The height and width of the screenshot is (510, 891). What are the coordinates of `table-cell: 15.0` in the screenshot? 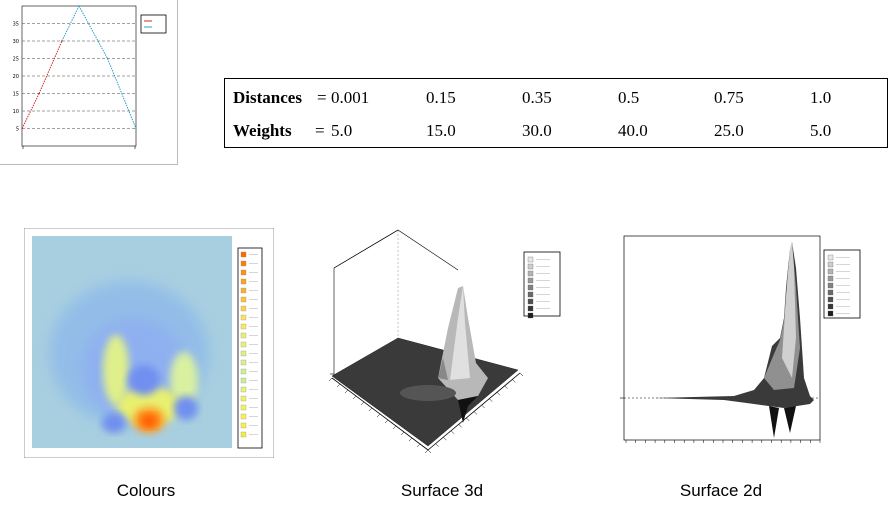 It's located at (441, 130).